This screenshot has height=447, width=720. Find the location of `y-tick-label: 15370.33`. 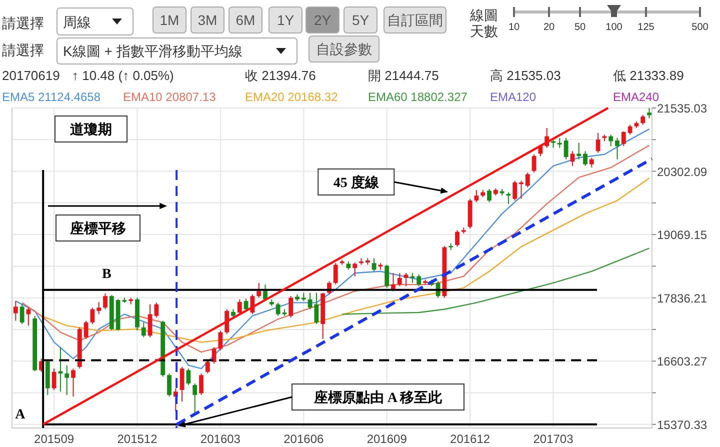

y-tick-label: 15370.33 is located at coordinates (682, 425).